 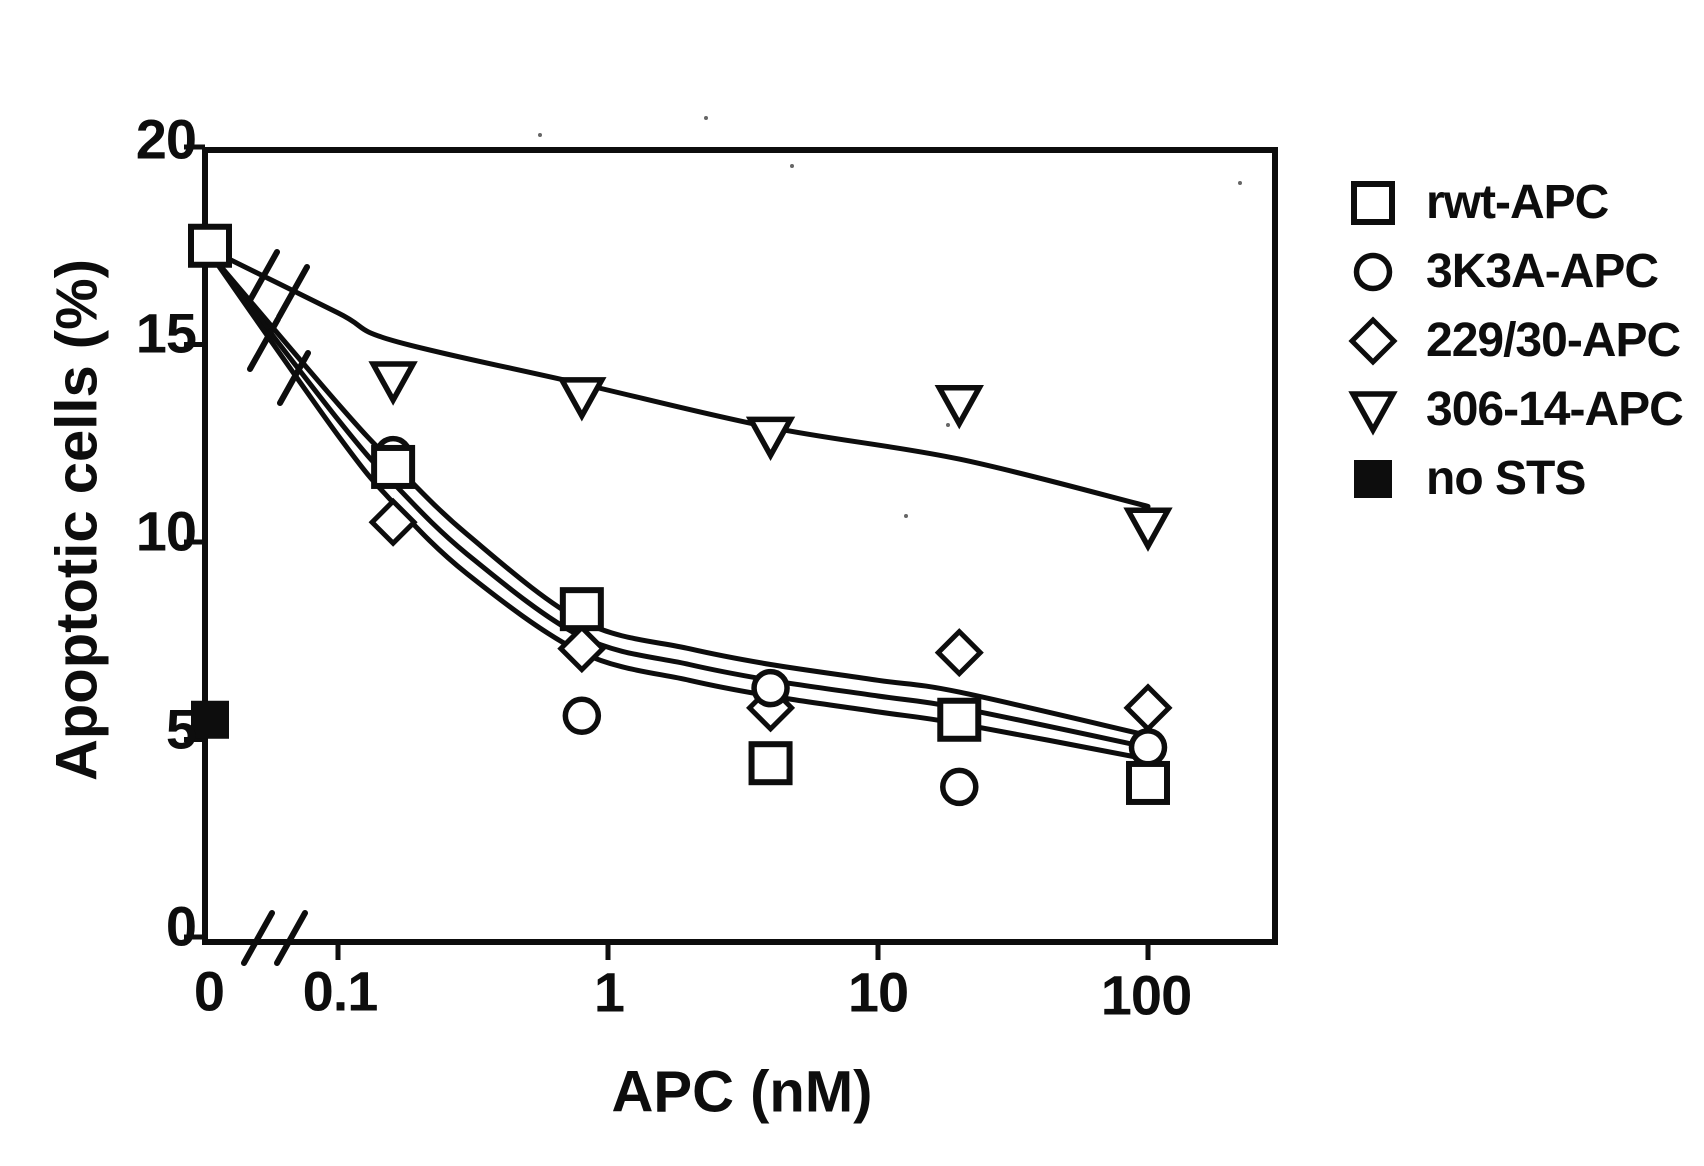 I want to click on legend-label: 306-14-APC, so click(x=1555, y=409).